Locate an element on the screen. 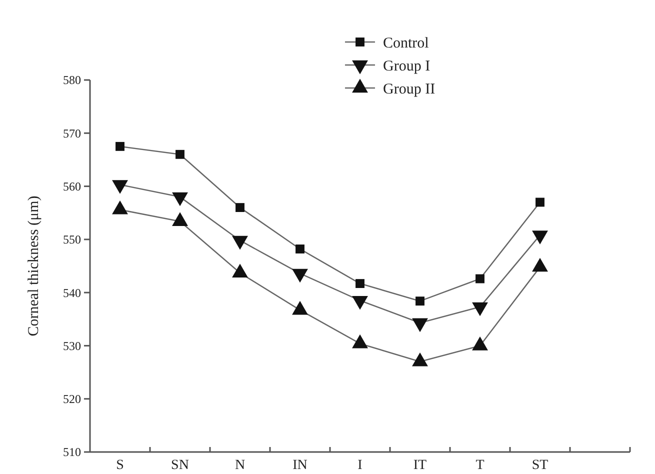 The height and width of the screenshot is (474, 655). x-tick-label: S is located at coordinates (120, 465).